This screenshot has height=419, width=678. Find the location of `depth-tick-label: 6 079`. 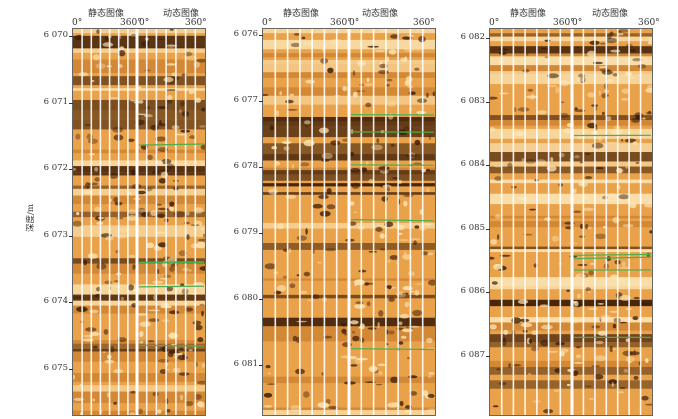

depth-tick-label: 6 079 is located at coordinates (245, 232).